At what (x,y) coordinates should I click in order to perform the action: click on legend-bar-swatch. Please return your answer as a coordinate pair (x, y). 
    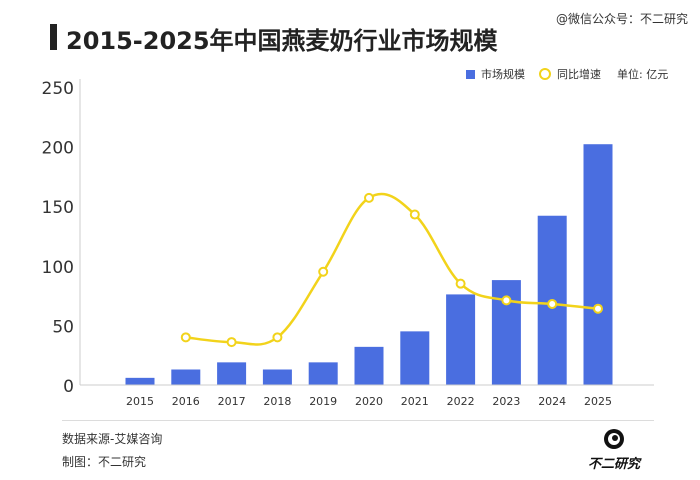
    Looking at the image, I should click on (470, 74).